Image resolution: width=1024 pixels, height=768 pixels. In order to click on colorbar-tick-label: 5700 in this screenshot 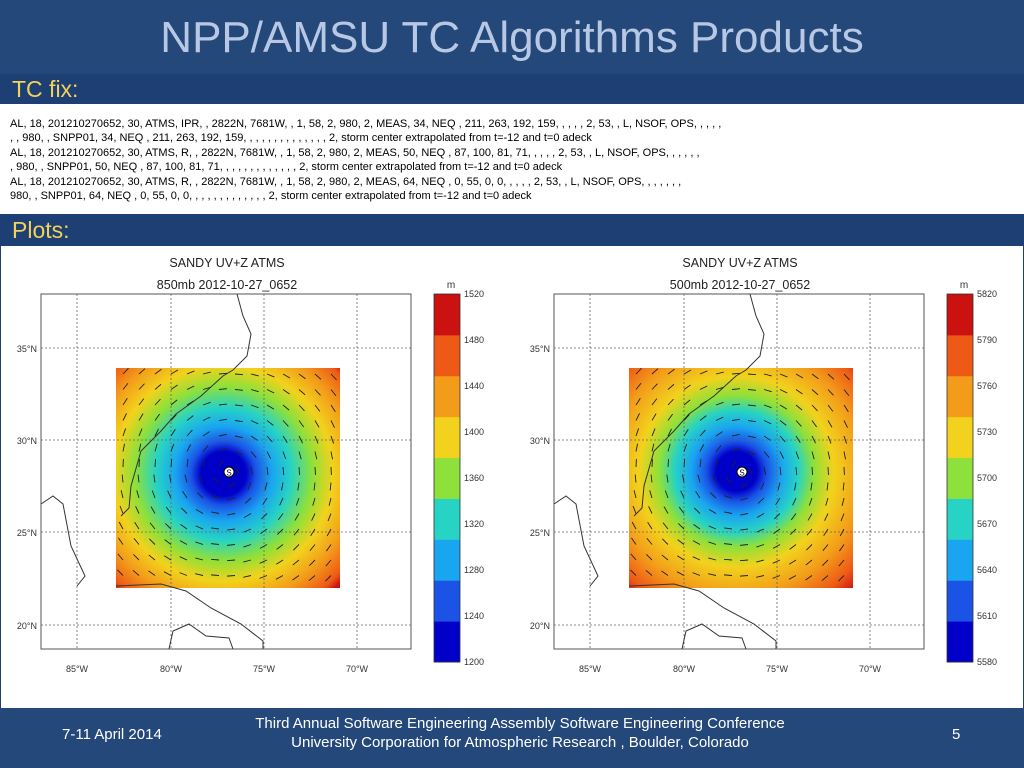, I will do `click(987, 478)`.